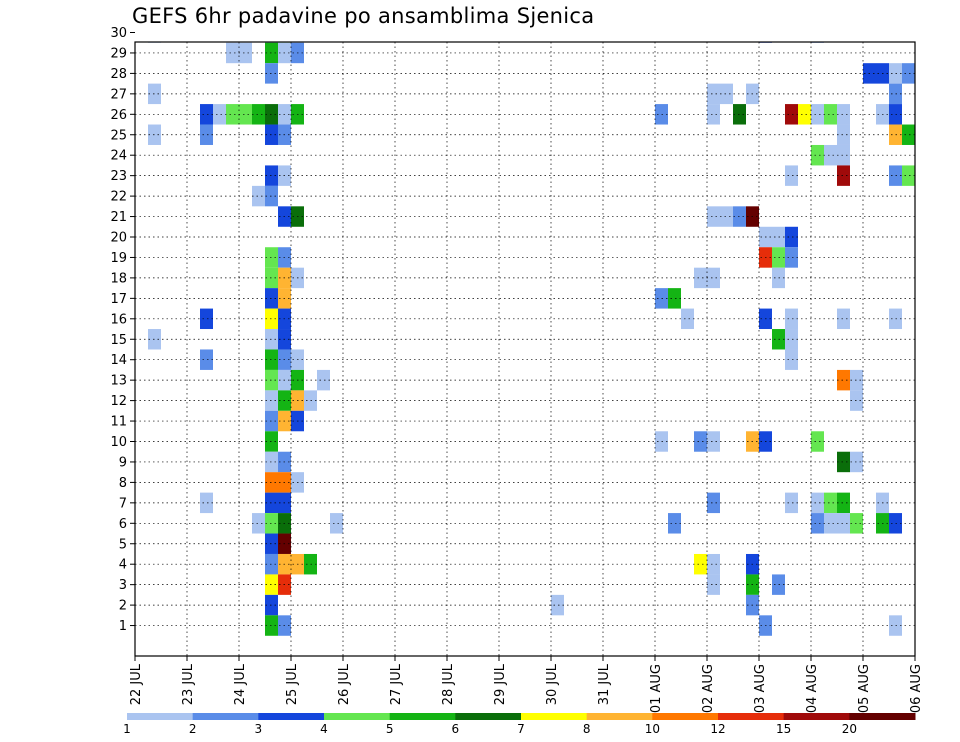  Describe the element at coordinates (123, 462) in the screenshot. I see `y-tick-label: 9` at that location.